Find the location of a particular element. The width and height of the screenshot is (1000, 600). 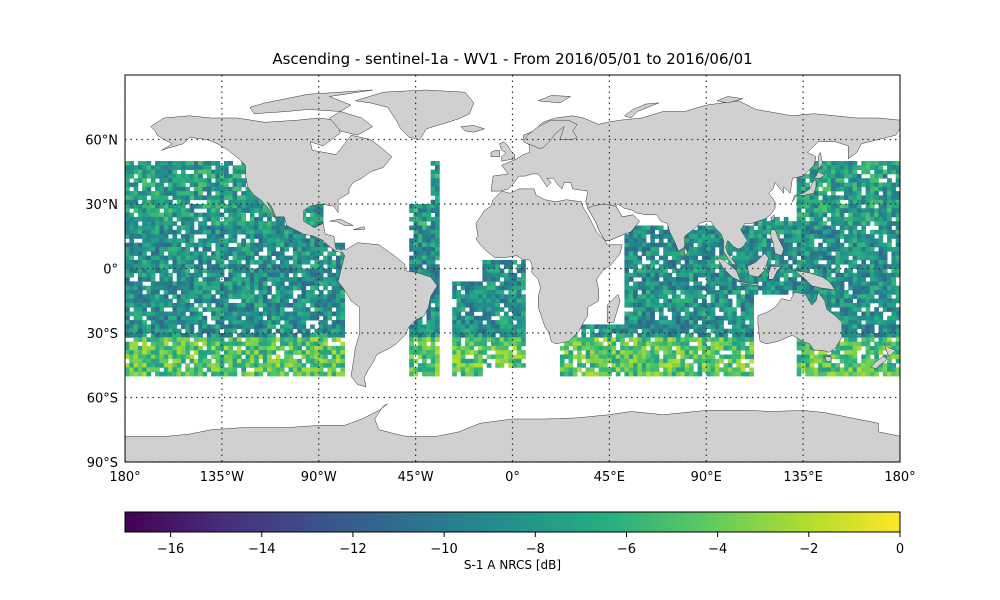

lon-tick-label: 90°E is located at coordinates (706, 477).